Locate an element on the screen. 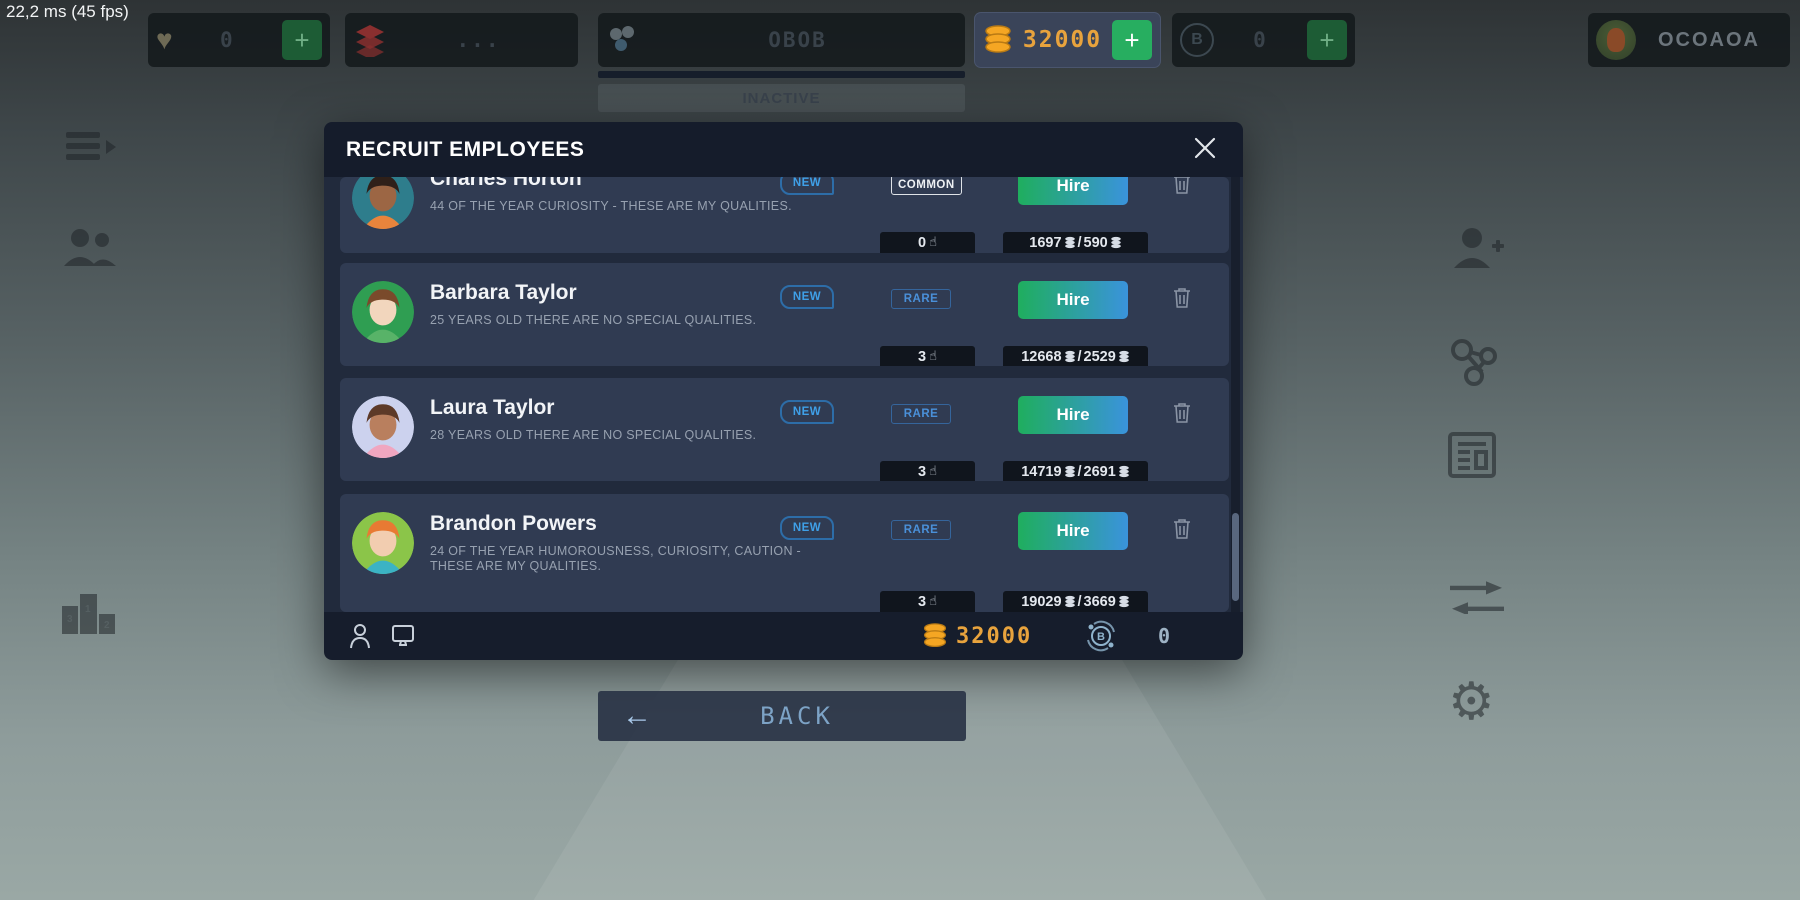 The width and height of the screenshot is (1800, 900). population-status: INACTIVE is located at coordinates (781, 98).